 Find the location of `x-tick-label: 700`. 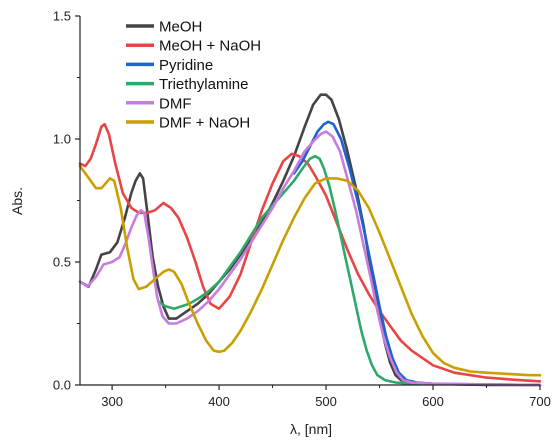

x-tick-label: 700 is located at coordinates (540, 401).